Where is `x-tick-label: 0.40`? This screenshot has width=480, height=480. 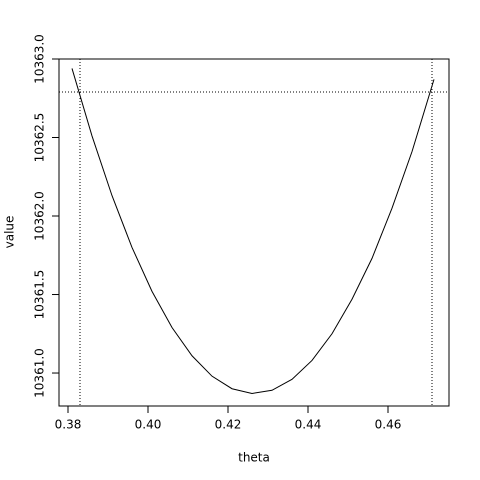 x-tick-label: 0.40 is located at coordinates (148, 425).